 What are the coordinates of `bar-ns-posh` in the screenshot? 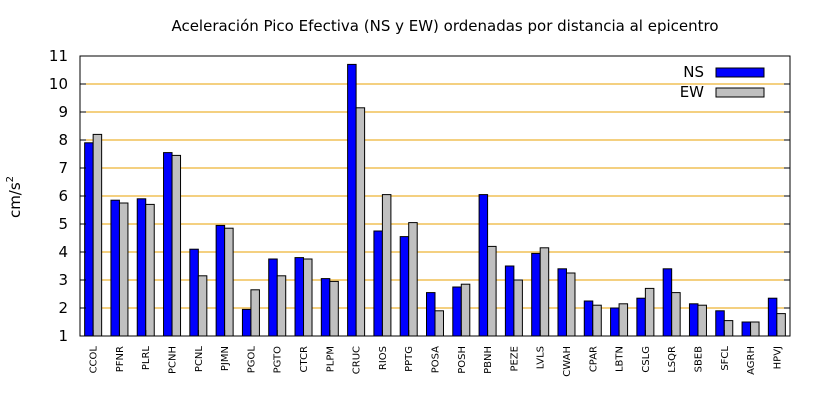 It's located at (457, 311).